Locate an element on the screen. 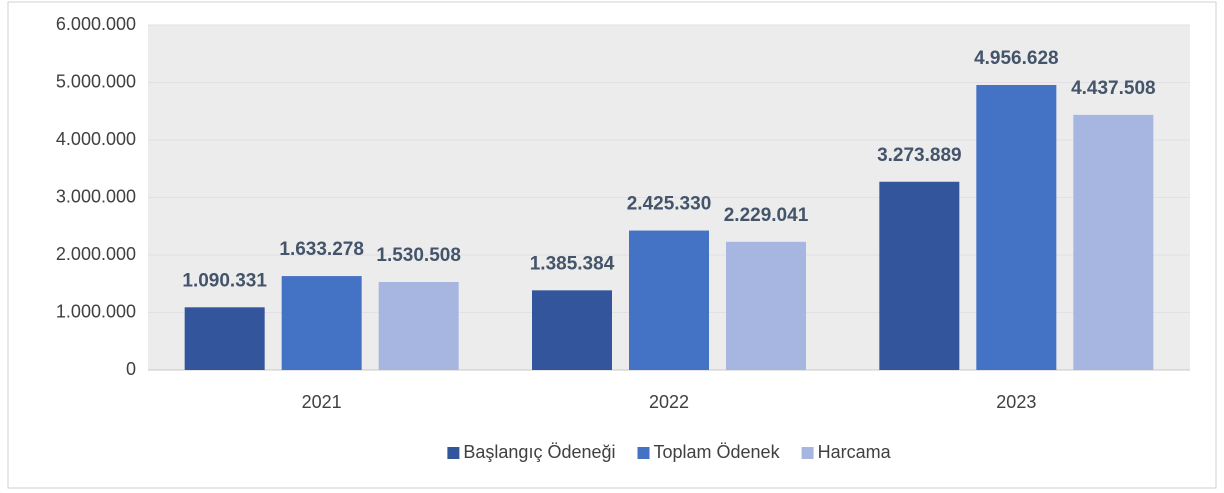 Image resolution: width=1224 pixels, height=493 pixels. y-tick-label: 2.000.000 is located at coordinates (96, 254).